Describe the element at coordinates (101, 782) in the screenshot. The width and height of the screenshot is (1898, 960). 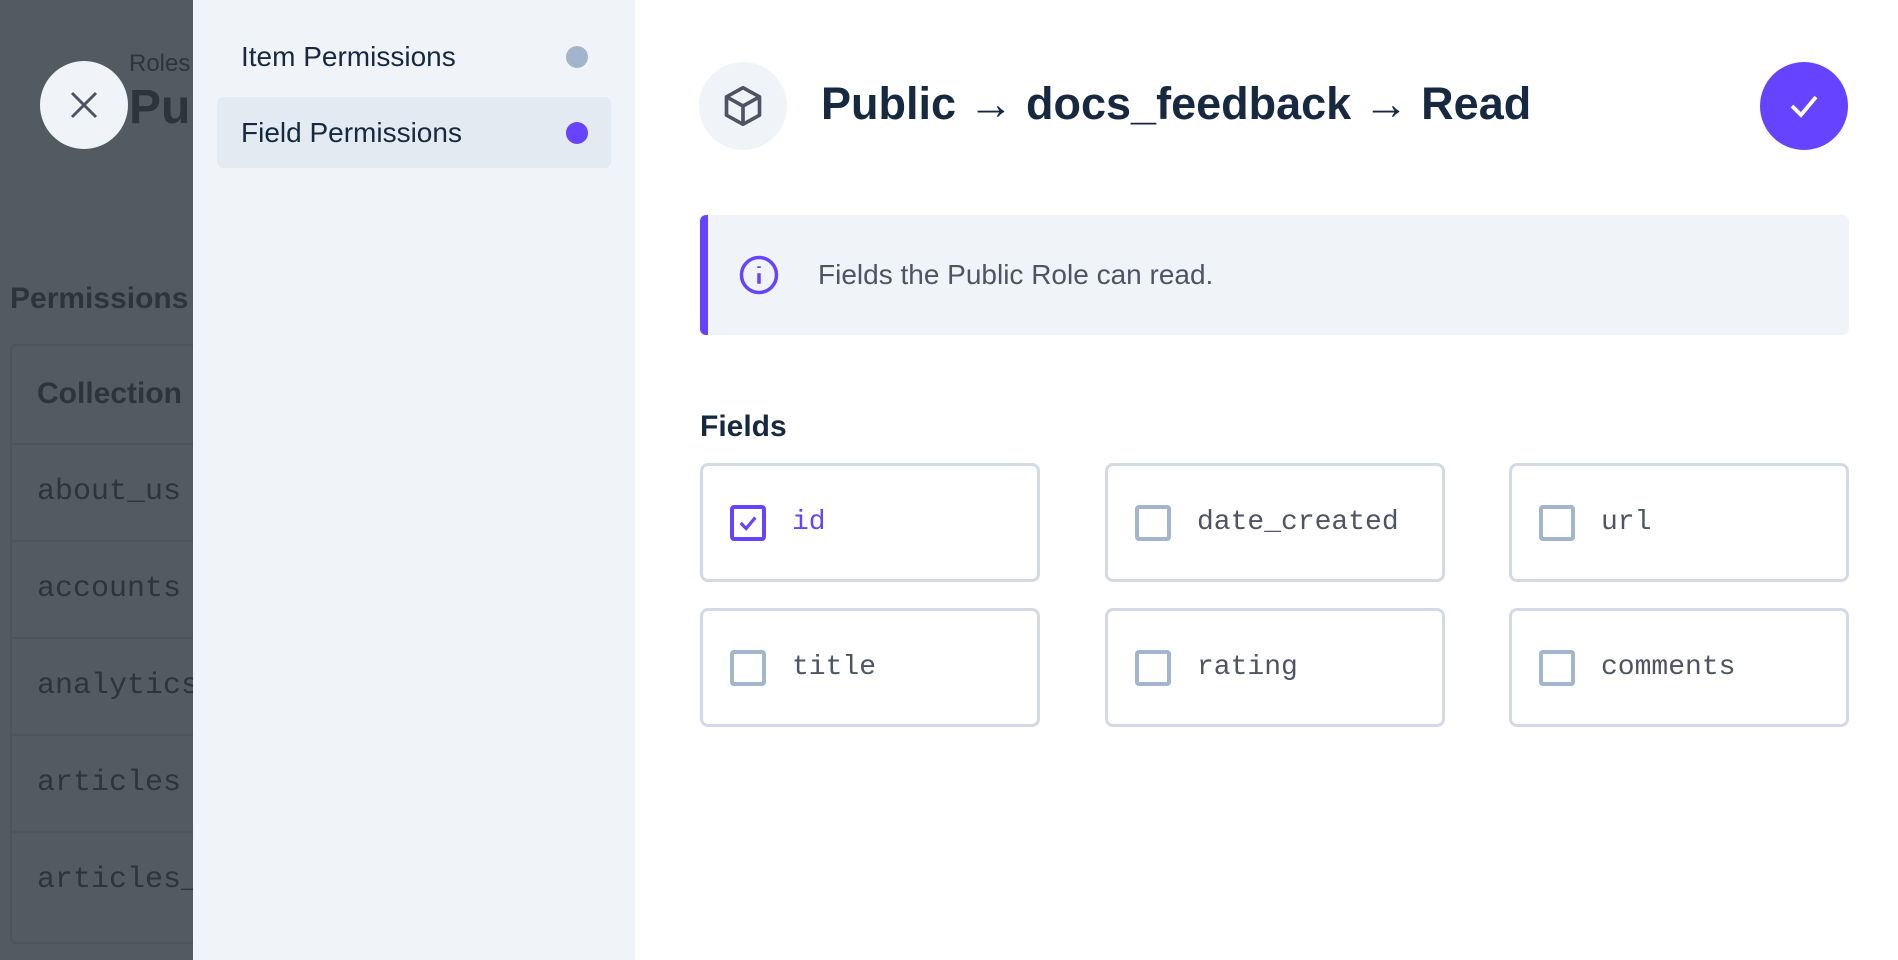
I see `table-row: articles` at that location.